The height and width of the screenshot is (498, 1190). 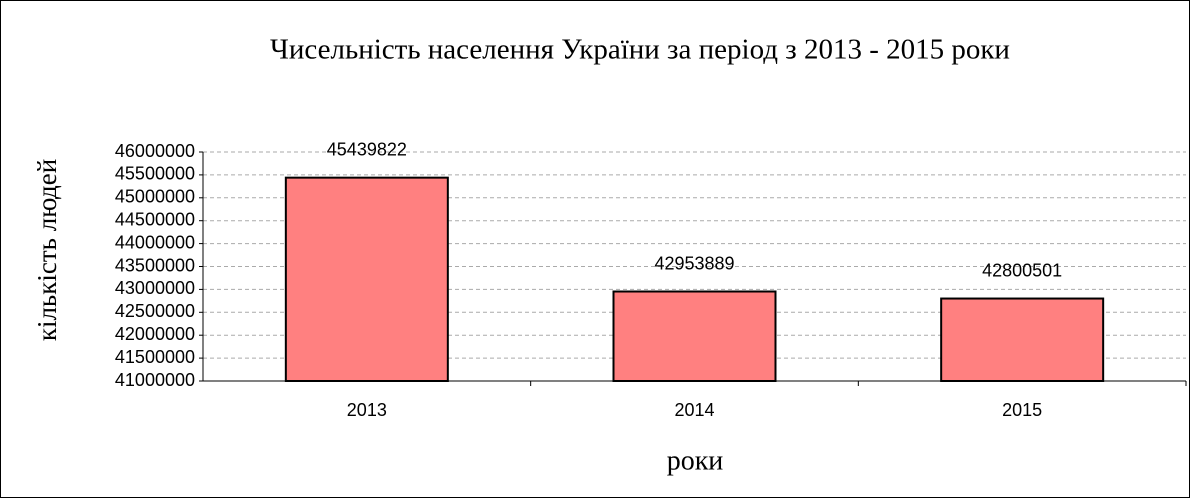 I want to click on y-tick-label: 42500000, so click(x=155, y=311).